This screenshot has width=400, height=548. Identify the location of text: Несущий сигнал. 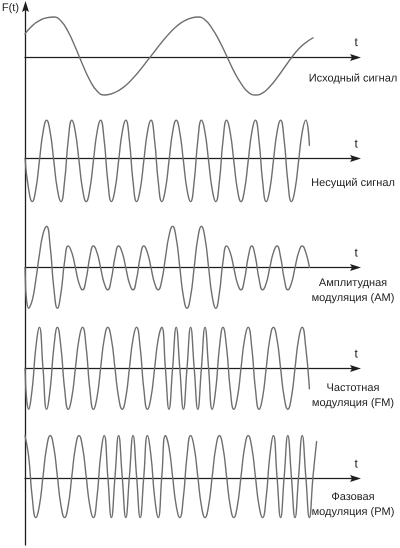
(353, 182).